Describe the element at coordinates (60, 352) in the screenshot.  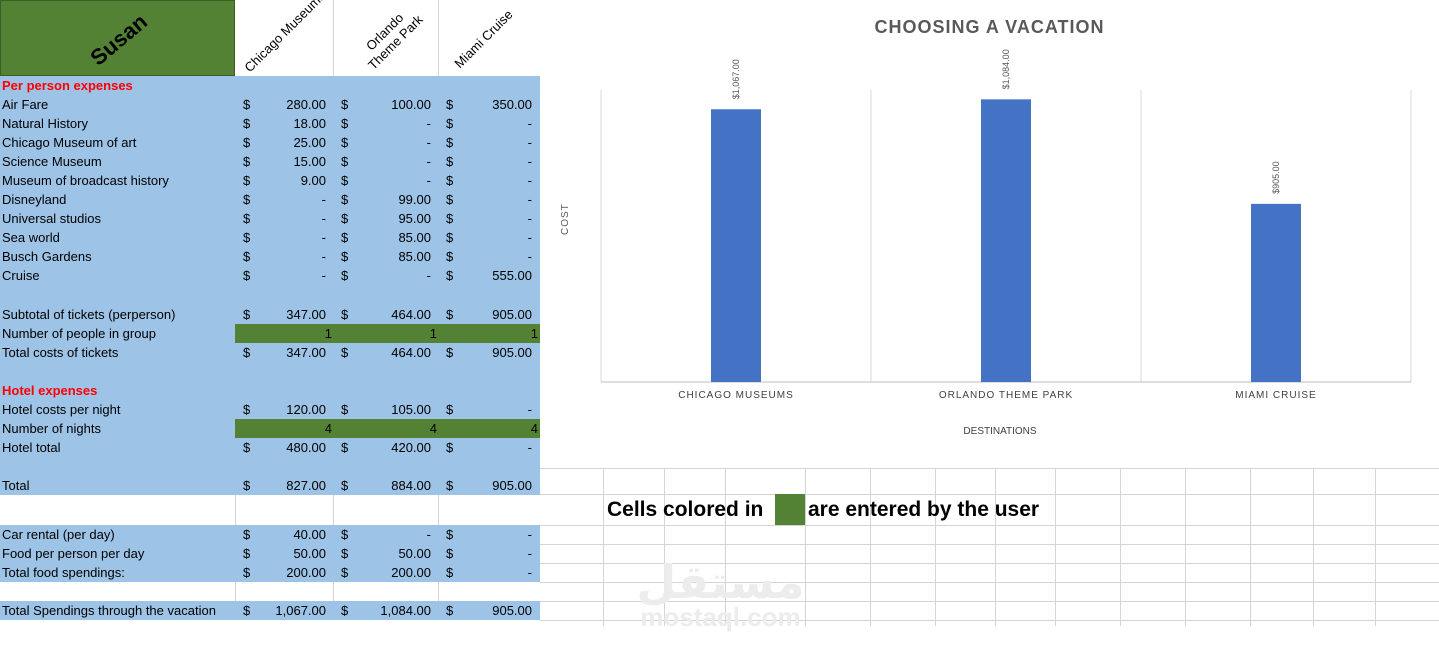
I see `row-label: Total costs of tickets` at that location.